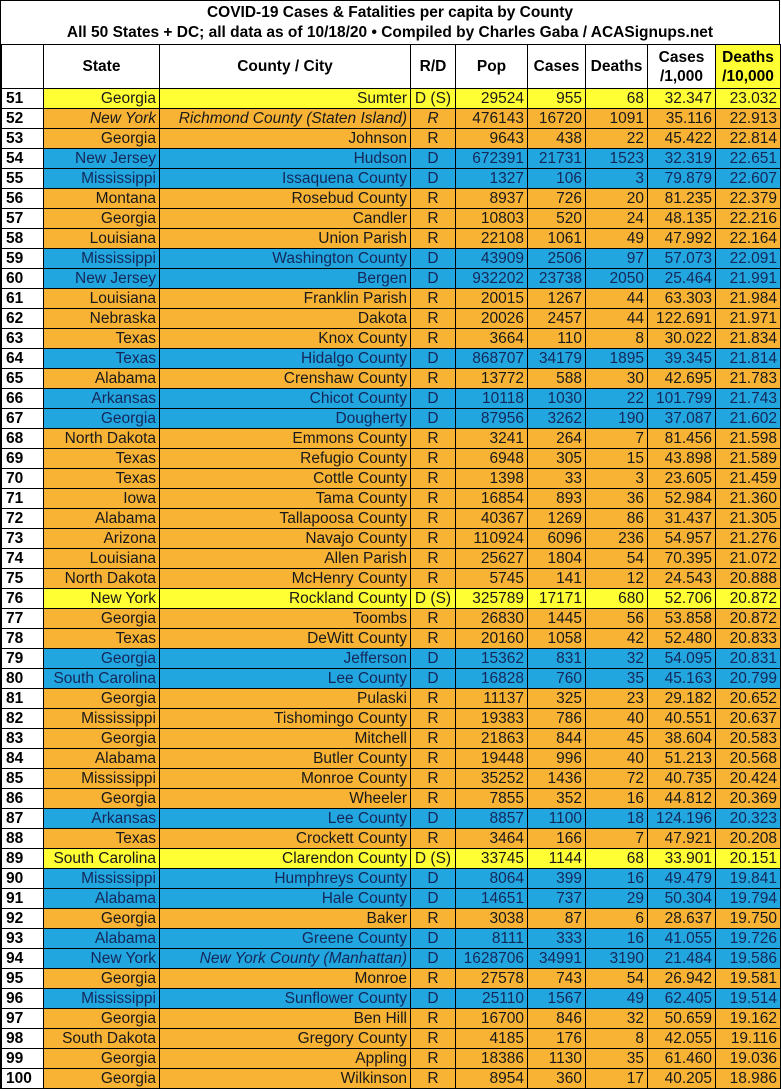 The image size is (781, 1092). I want to click on cell-county: Navajo County, so click(285, 538).